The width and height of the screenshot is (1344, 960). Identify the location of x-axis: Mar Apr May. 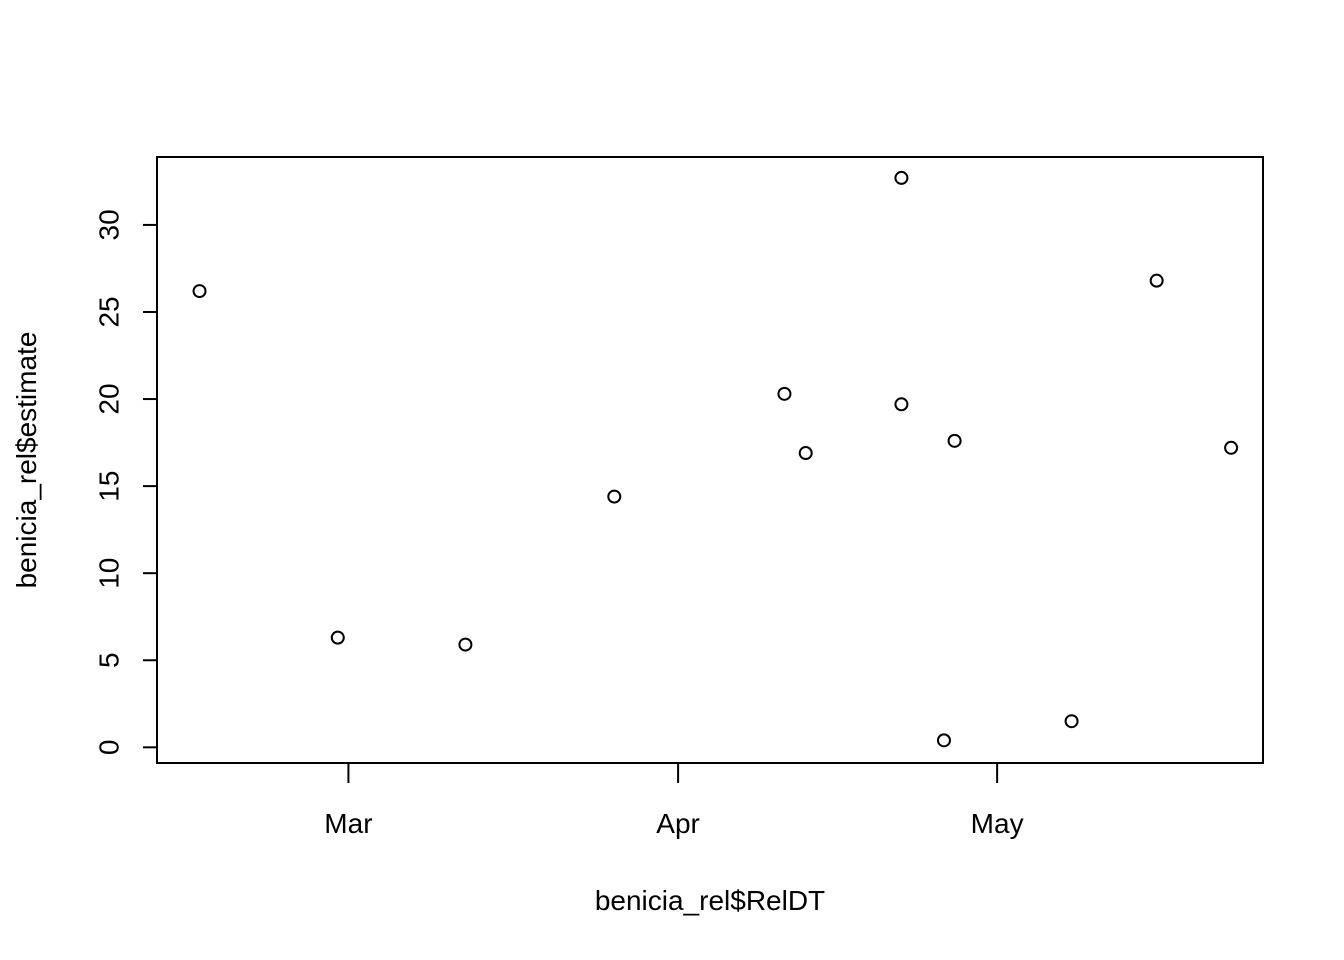
(674, 800).